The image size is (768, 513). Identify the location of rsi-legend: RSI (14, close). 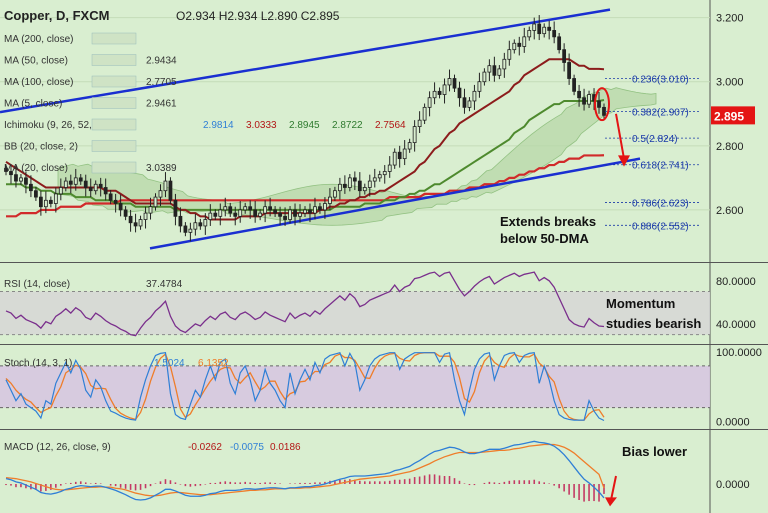
(37, 284).